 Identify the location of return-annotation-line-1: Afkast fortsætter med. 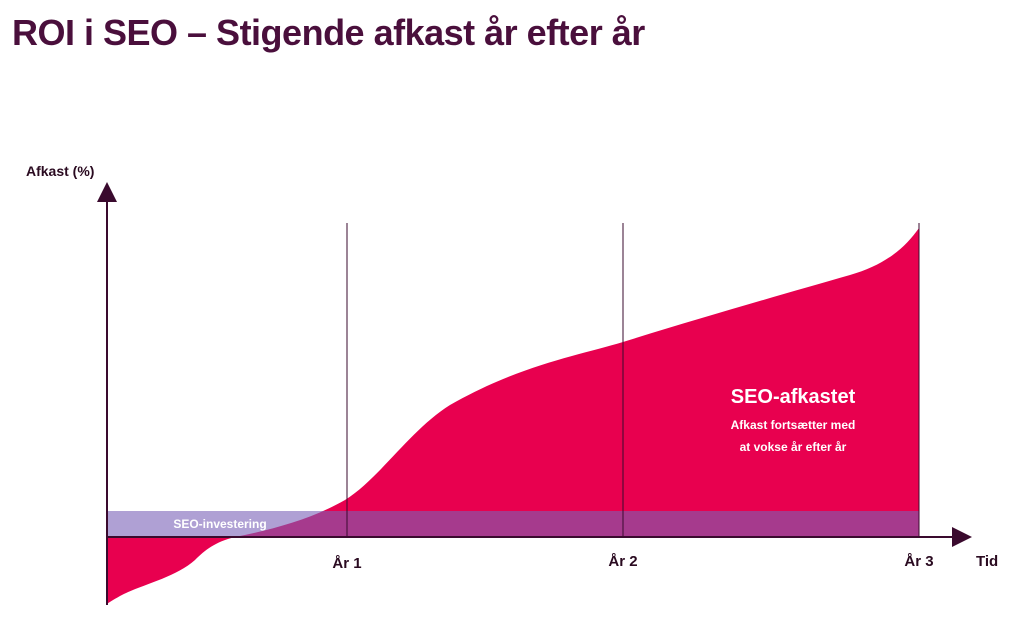
(793, 425).